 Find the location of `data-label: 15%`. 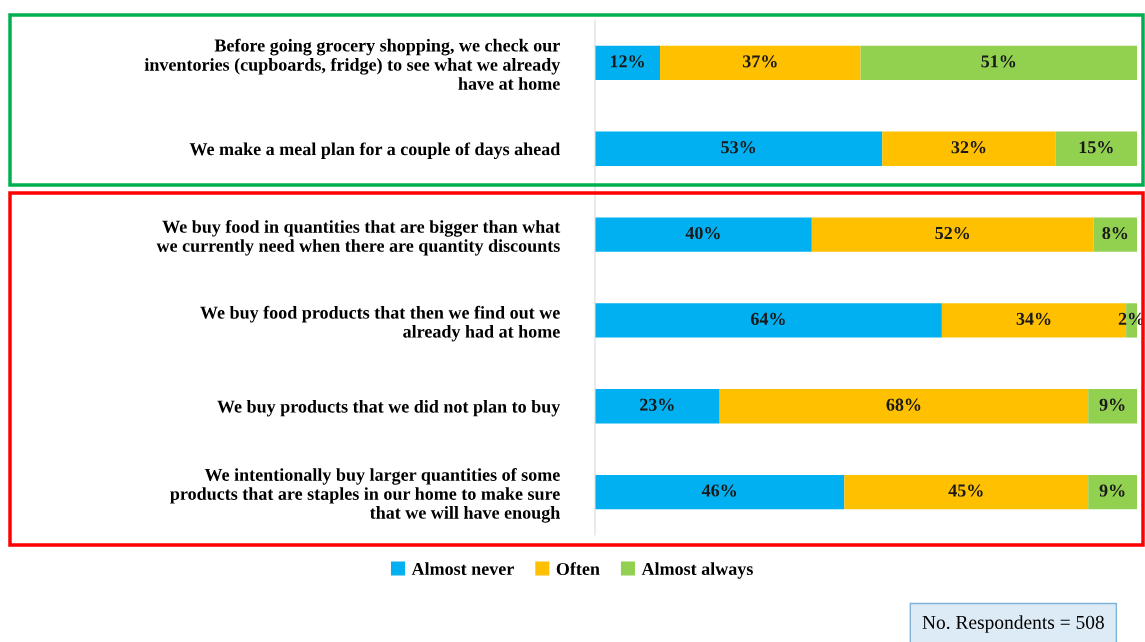

data-label: 15% is located at coordinates (1096, 147).